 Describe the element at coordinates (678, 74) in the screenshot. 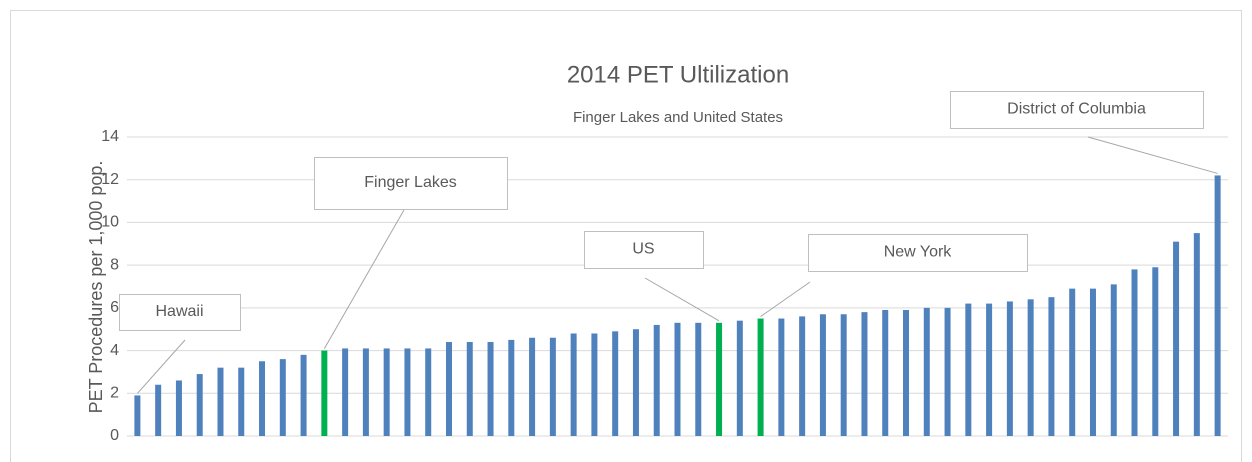

I see `chart-title: 2014 PET Ultilization` at that location.